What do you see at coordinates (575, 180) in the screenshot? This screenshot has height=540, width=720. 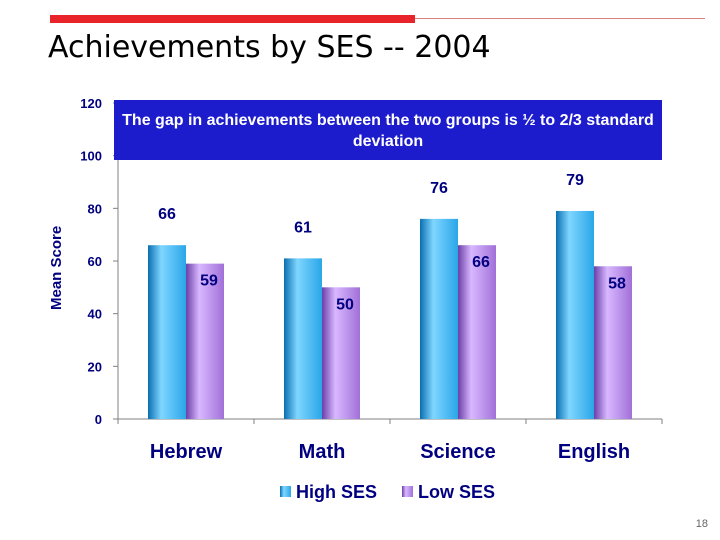 I see `data-label: 79` at bounding box center [575, 180].